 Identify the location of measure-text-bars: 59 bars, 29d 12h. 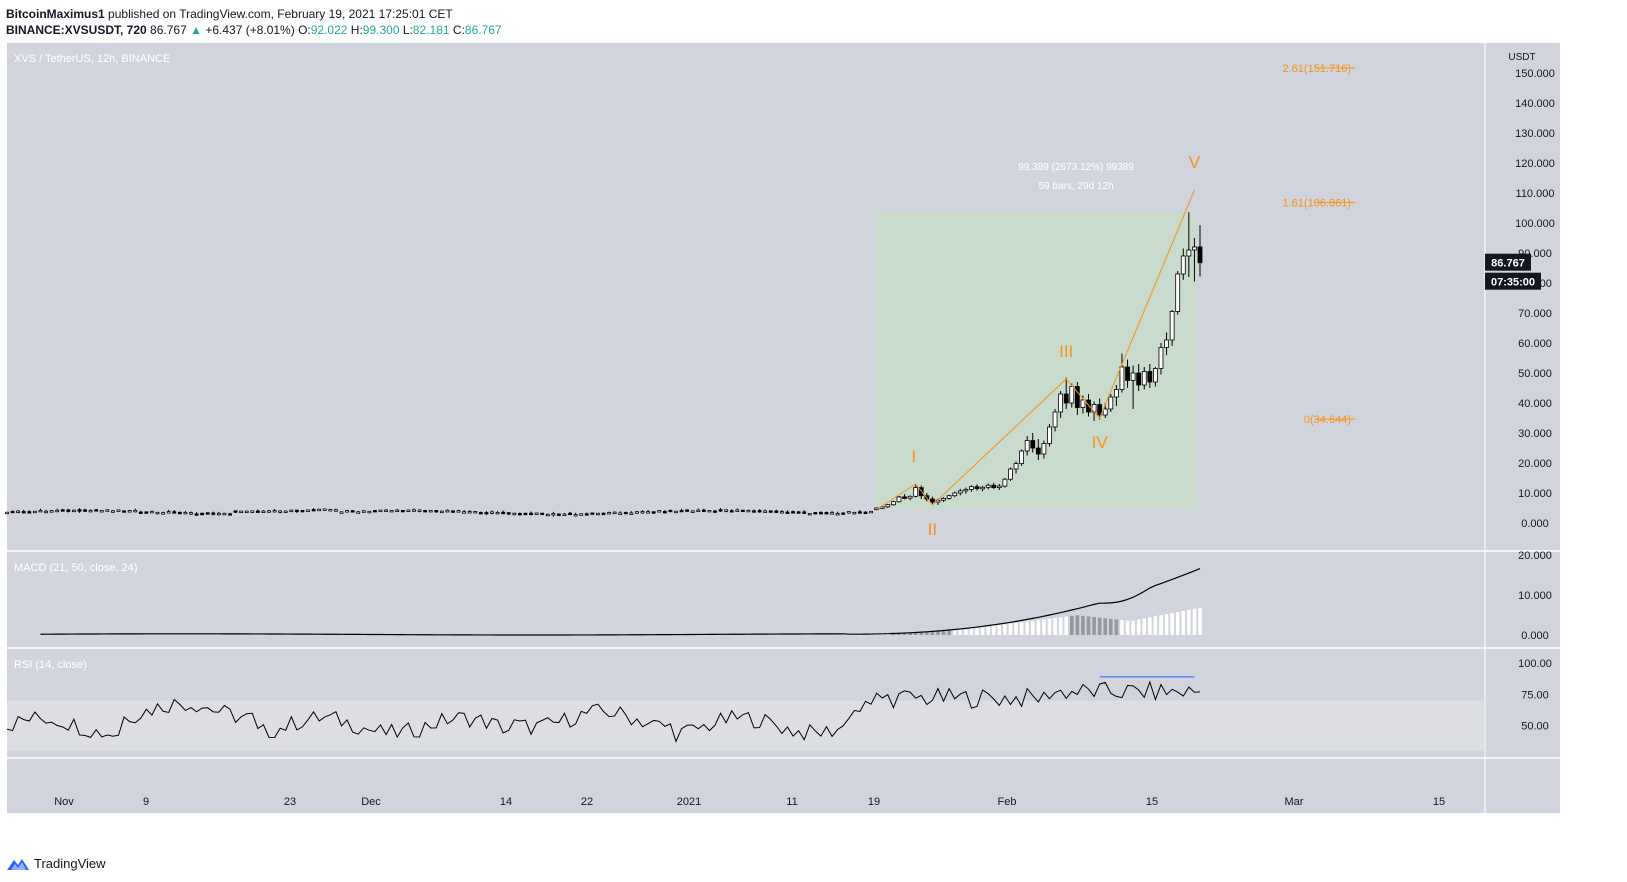
(1076, 186).